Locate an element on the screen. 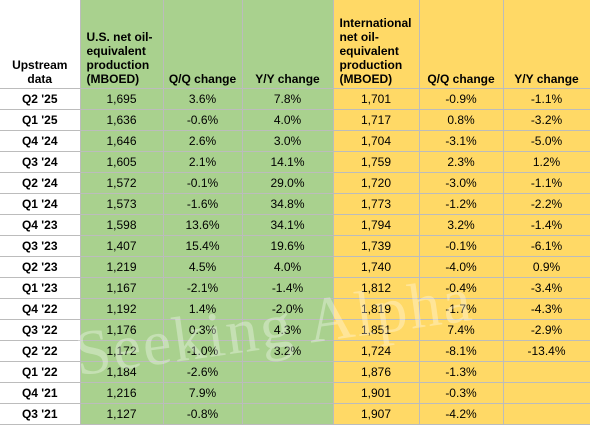  intl-qq-change-cell: -0.3% is located at coordinates (461, 393).